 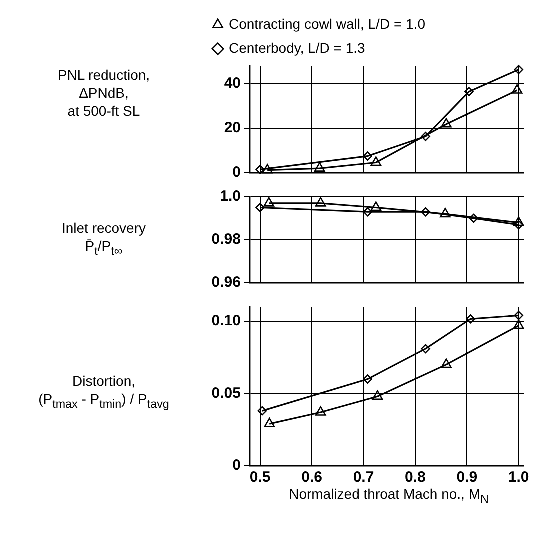 What do you see at coordinates (232, 128) in the screenshot?
I see `y-tick-label: 20` at bounding box center [232, 128].